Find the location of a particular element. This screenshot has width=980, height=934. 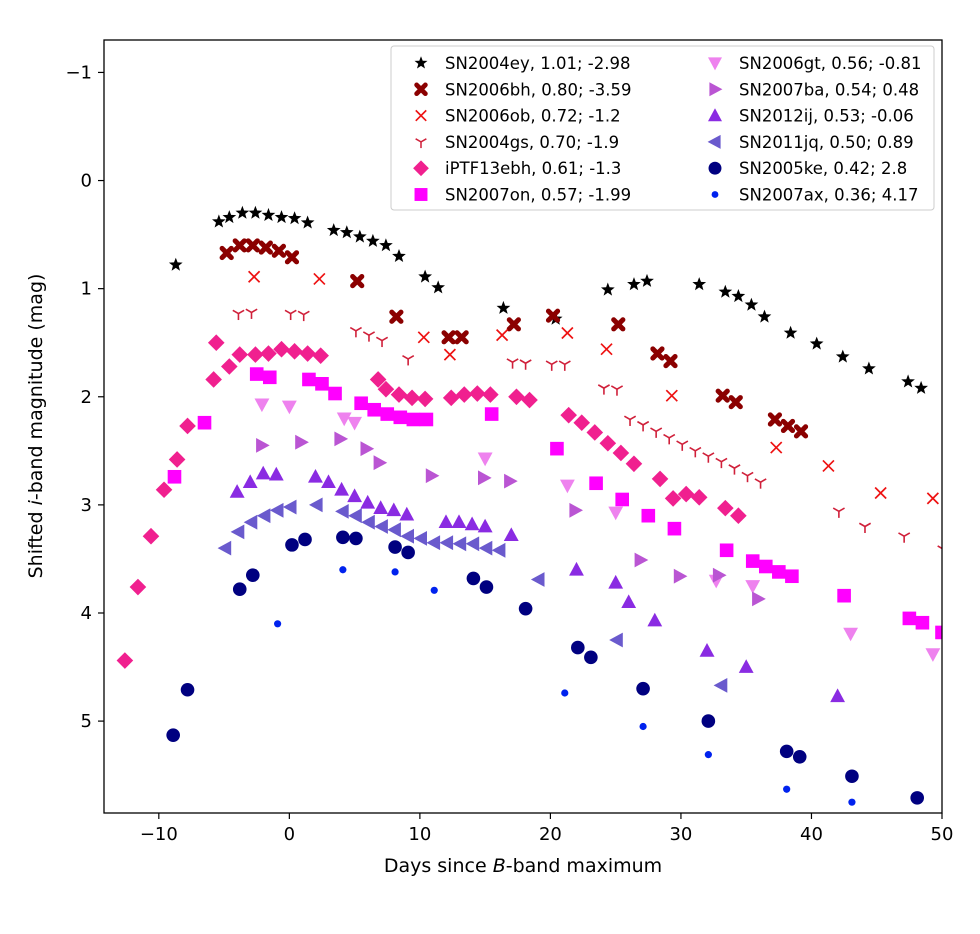

legend-label: SN2006gt, 0.56; -0.81 is located at coordinates (830, 63).